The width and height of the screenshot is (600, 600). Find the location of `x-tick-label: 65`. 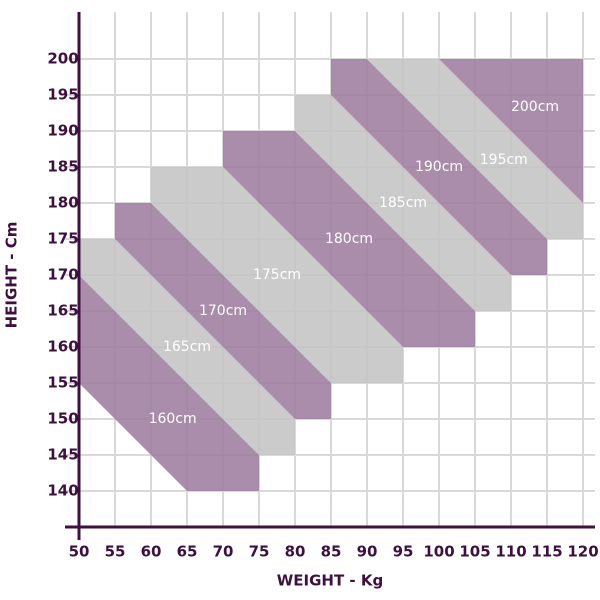

x-tick-label: 65 is located at coordinates (187, 552).